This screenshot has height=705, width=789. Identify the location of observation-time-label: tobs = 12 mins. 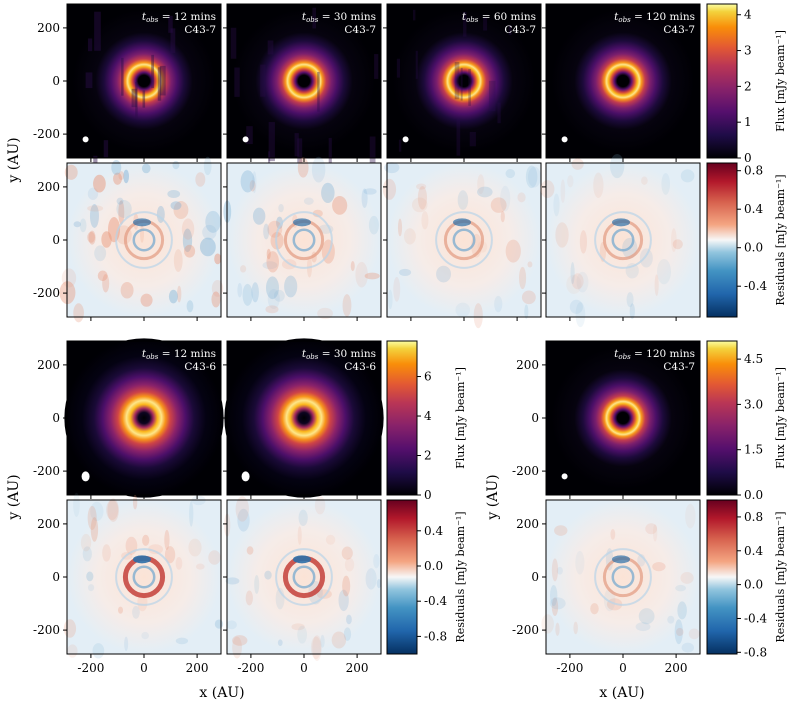
(179, 17).